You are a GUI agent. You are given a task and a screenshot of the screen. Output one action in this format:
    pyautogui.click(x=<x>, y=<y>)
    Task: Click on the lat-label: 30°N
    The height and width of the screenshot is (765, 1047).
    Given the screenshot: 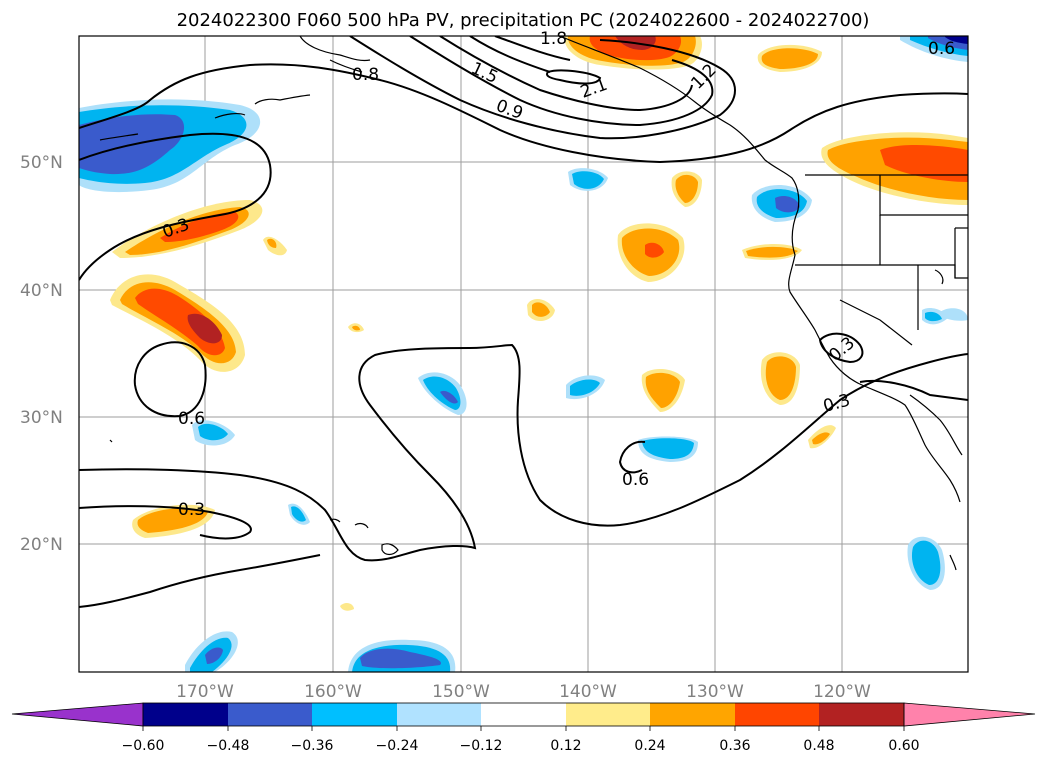 What is the action you would take?
    pyautogui.click(x=41, y=418)
    